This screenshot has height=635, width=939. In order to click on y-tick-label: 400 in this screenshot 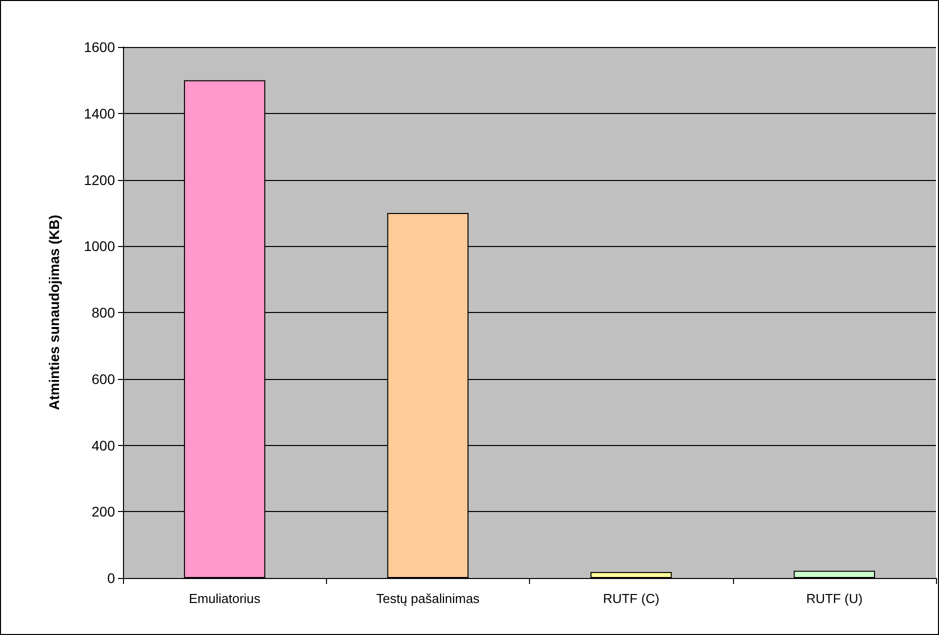, I will do `click(104, 445)`.